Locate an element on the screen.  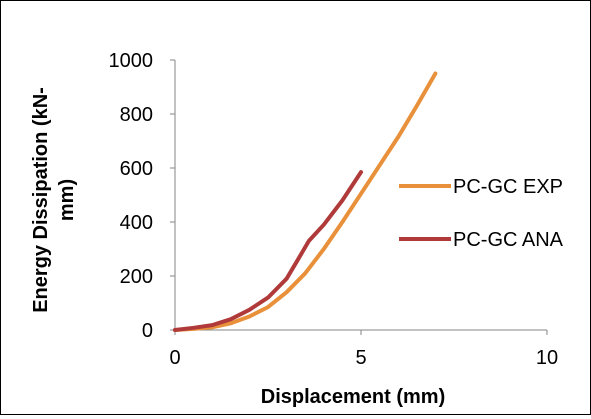
y-tick-label: 800 is located at coordinates (136, 115).